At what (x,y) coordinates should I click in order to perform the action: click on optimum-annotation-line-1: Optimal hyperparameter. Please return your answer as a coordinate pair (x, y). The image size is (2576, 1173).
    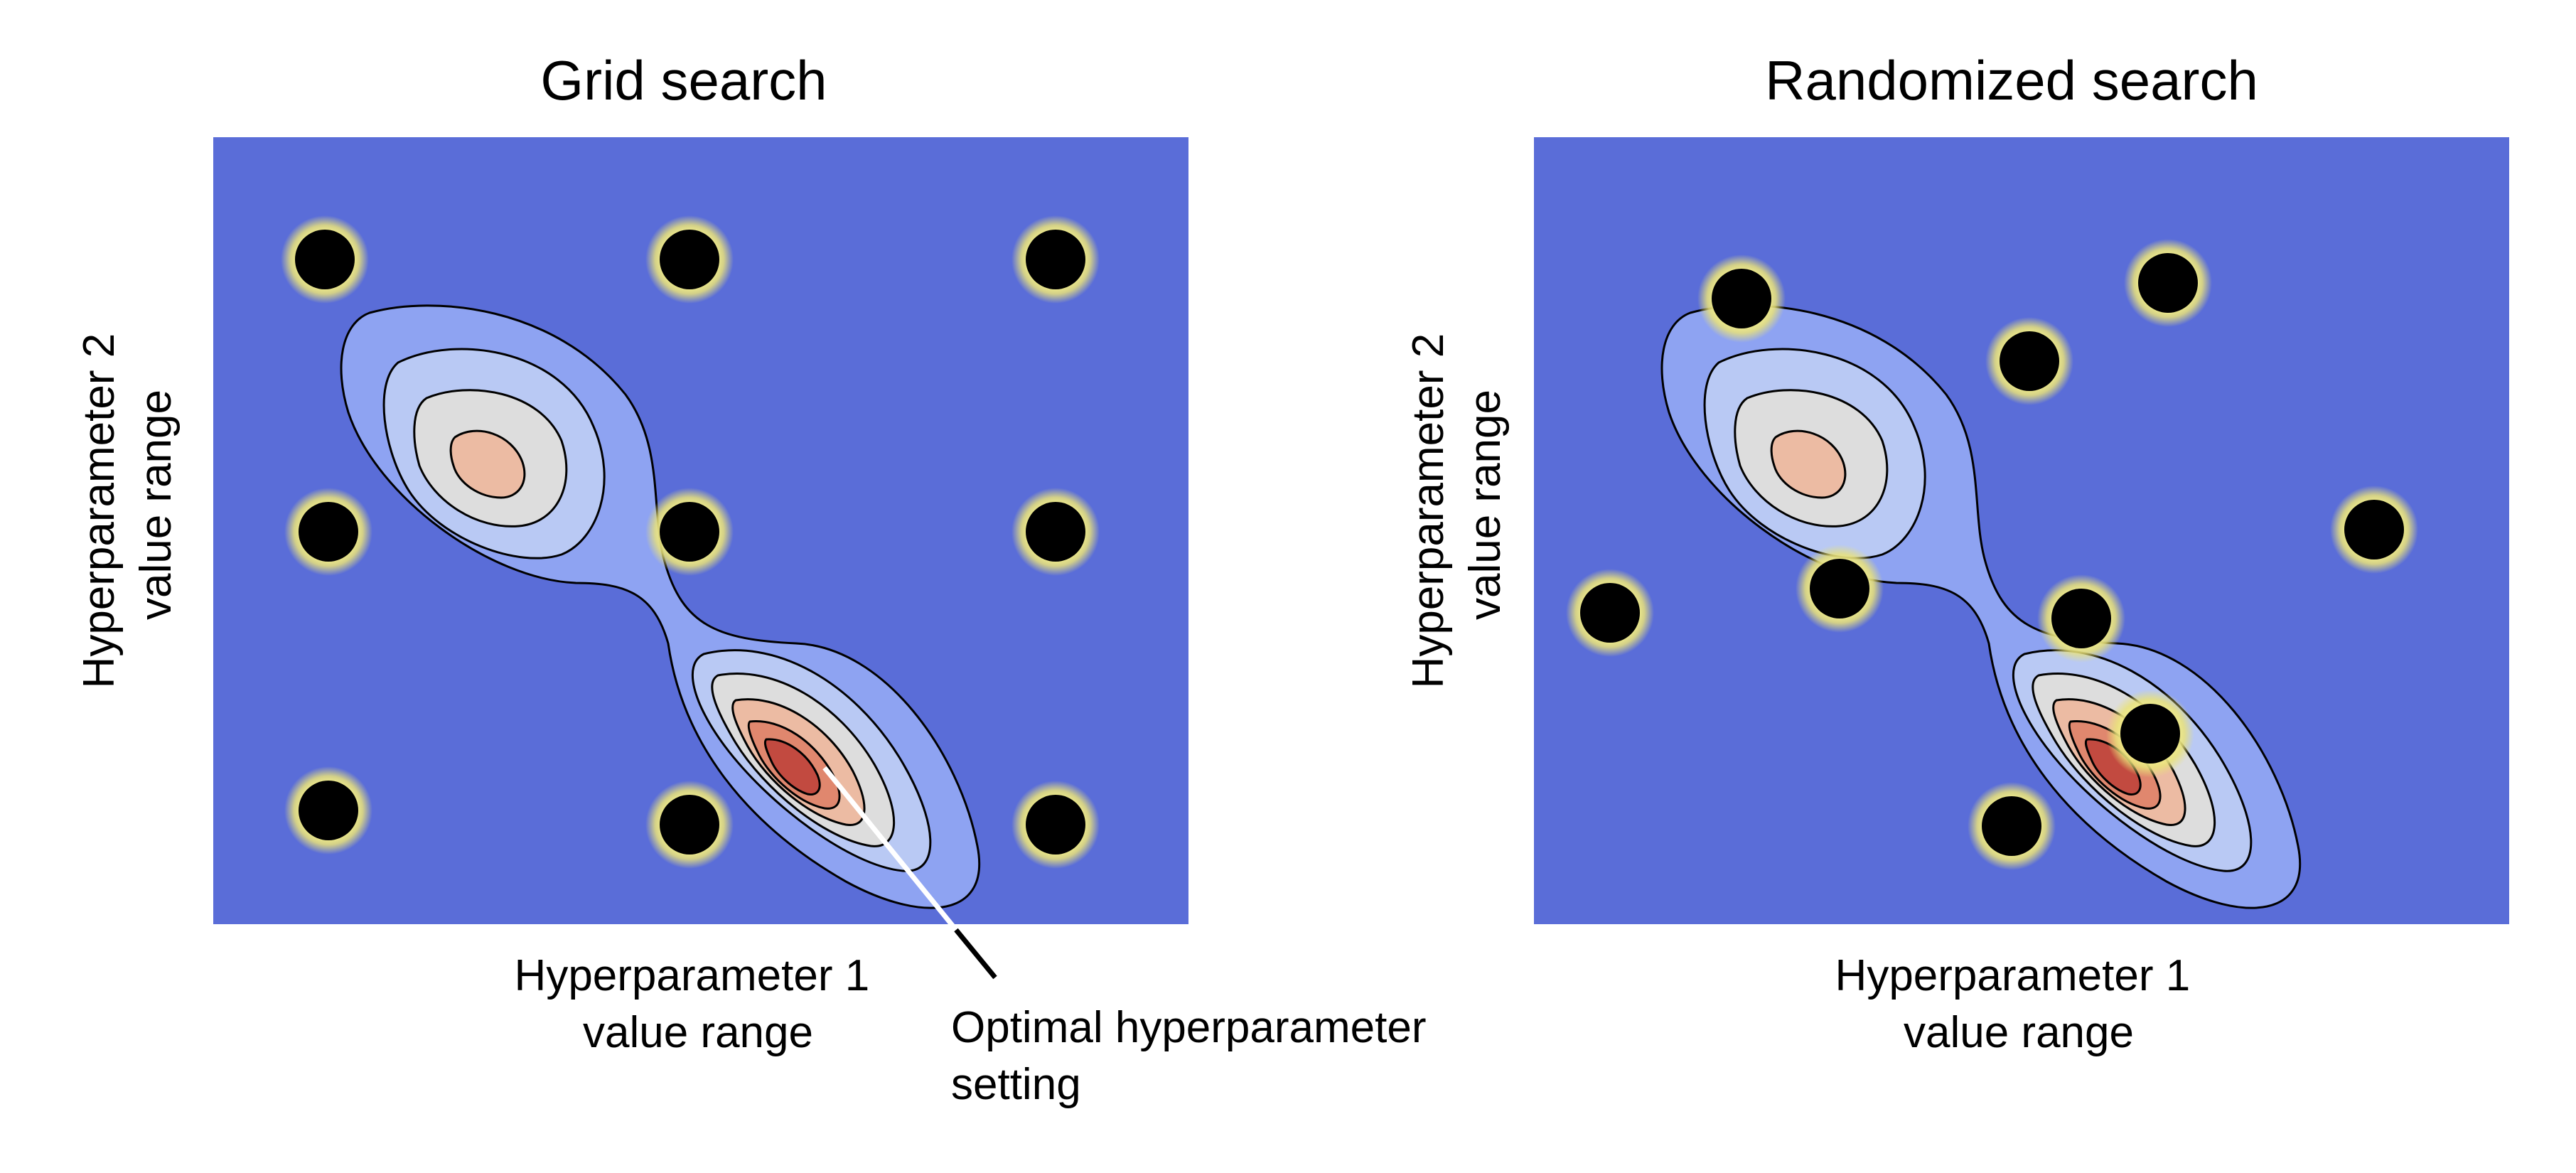
    Looking at the image, I should click on (1189, 1027).